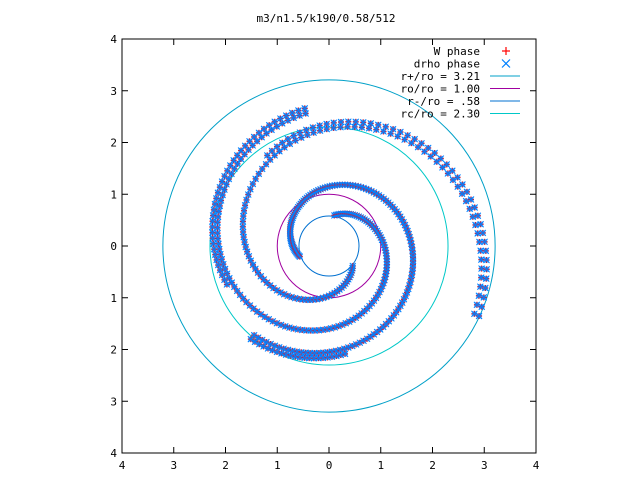 The image size is (640, 480). What do you see at coordinates (277, 465) in the screenshot?
I see `x-tick-label: 1` at bounding box center [277, 465].